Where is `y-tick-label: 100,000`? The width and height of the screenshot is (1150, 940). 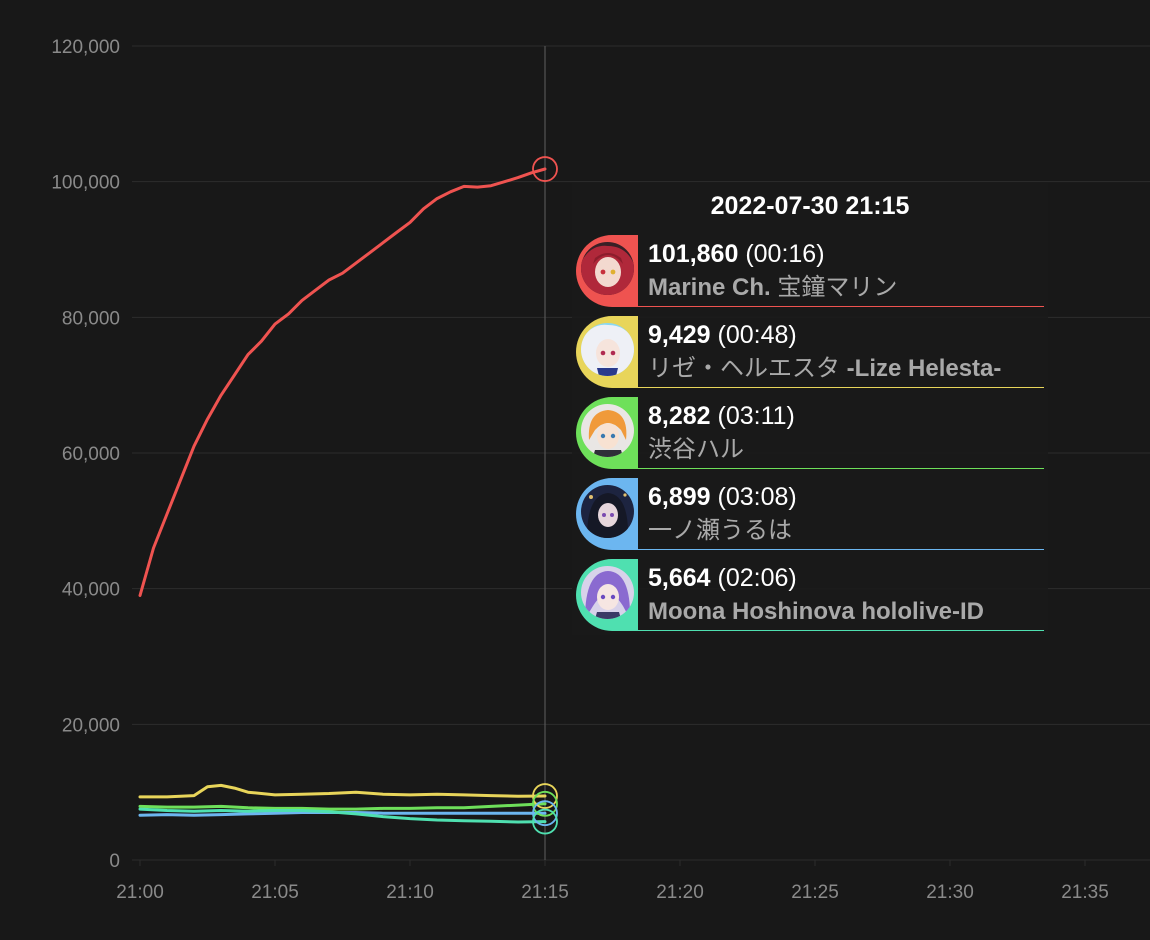 y-tick-label: 100,000 is located at coordinates (85, 183).